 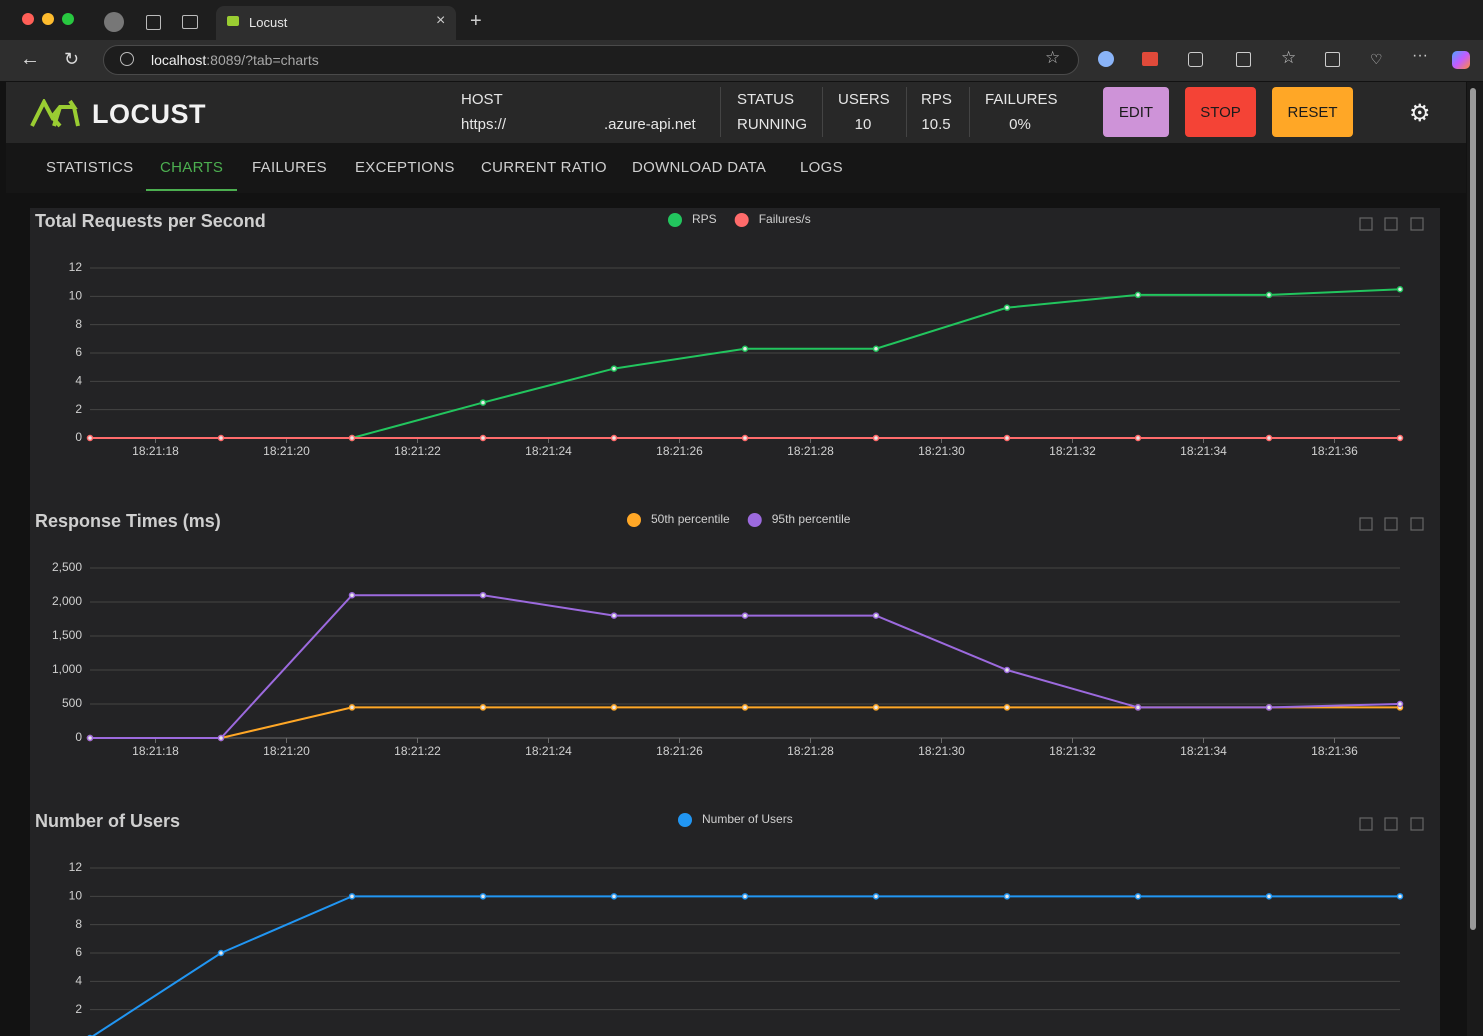 What do you see at coordinates (114, 22) in the screenshot?
I see `profile-avatar` at bounding box center [114, 22].